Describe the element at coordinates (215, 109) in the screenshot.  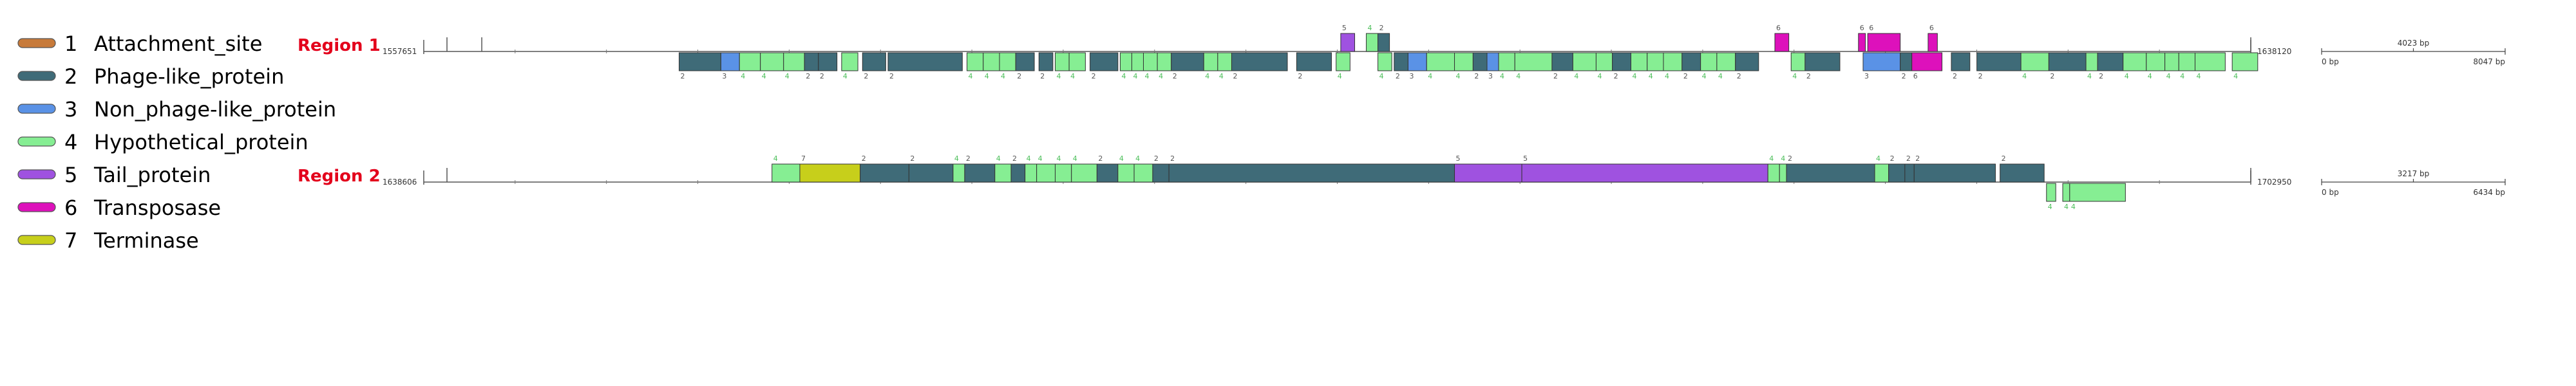
I see `legend-label: Non_phage-like_protein` at that location.